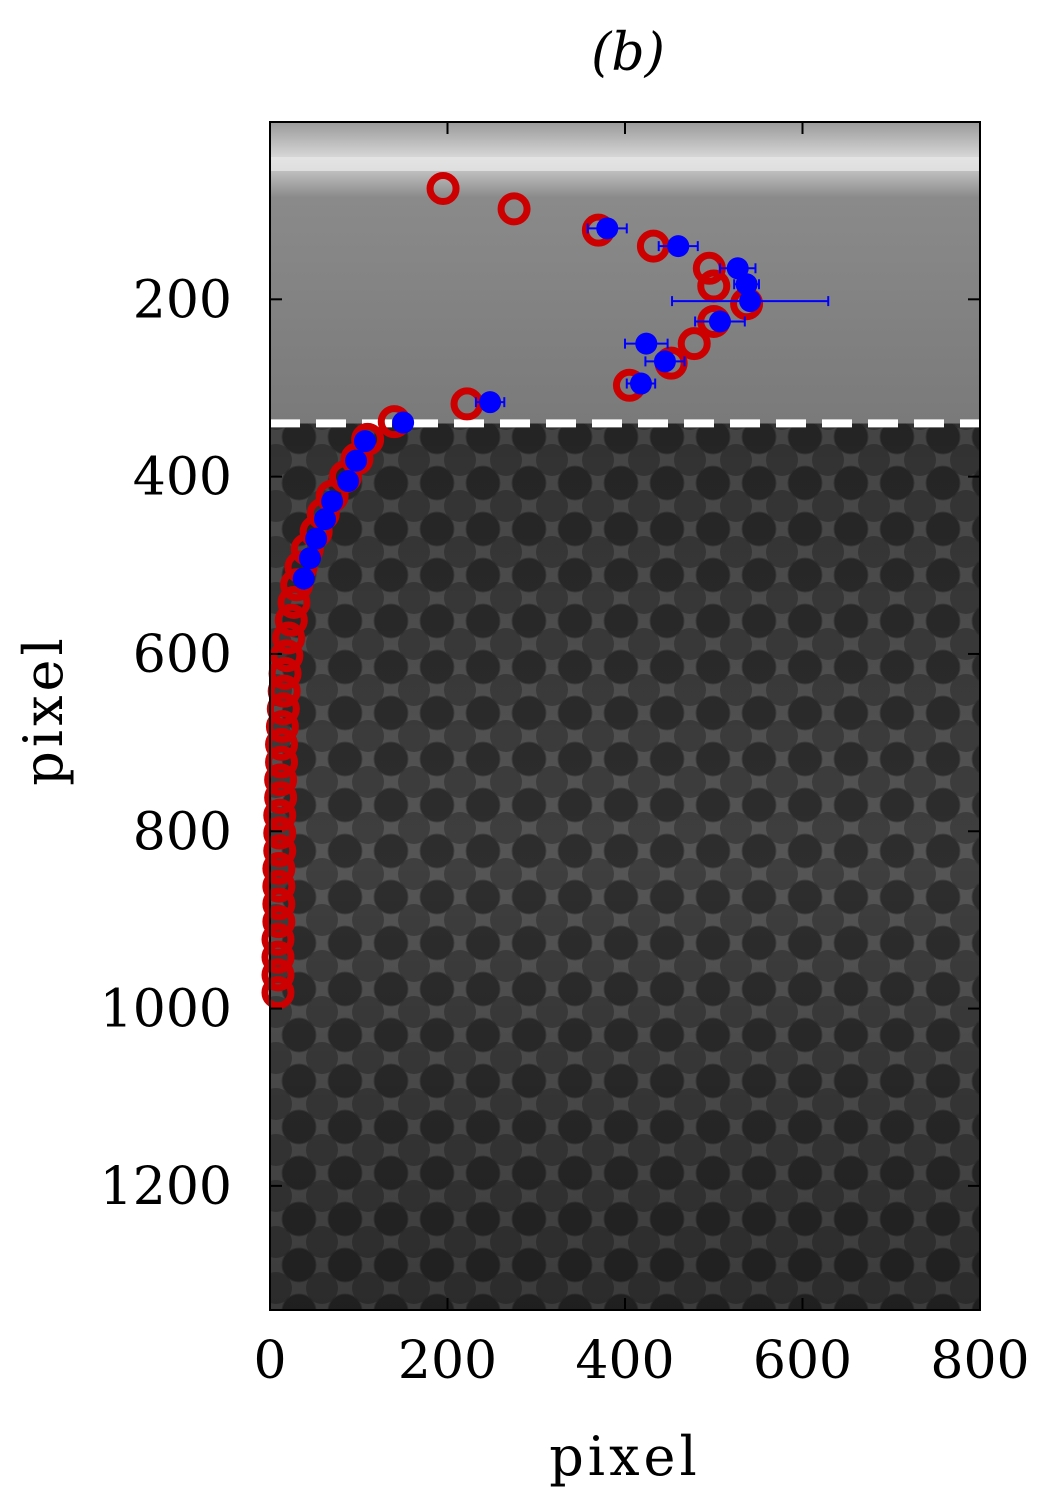 The image size is (1054, 1500). Describe the element at coordinates (43, 710) in the screenshot. I see `y-axis-label: pixel` at that location.